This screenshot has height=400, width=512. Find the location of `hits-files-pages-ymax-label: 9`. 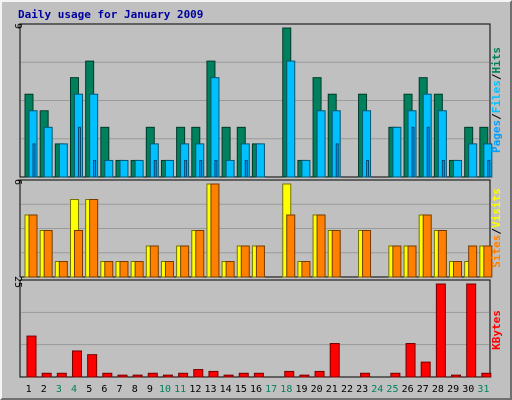

hits-files-pages-ymax-label: 9 is located at coordinates (17, 26).